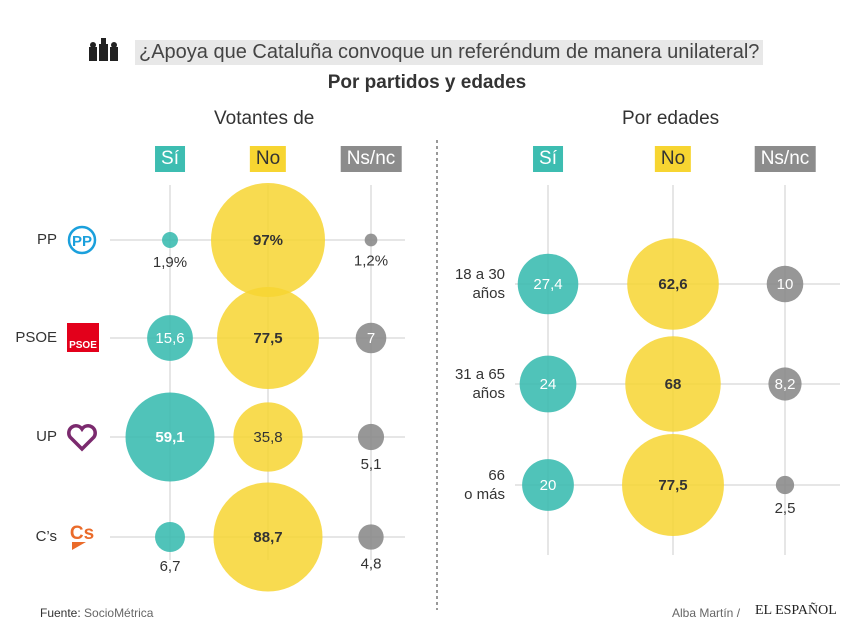 The image size is (854, 640). Describe the element at coordinates (371, 260) in the screenshot. I see `data-label: 1,2%` at that location.